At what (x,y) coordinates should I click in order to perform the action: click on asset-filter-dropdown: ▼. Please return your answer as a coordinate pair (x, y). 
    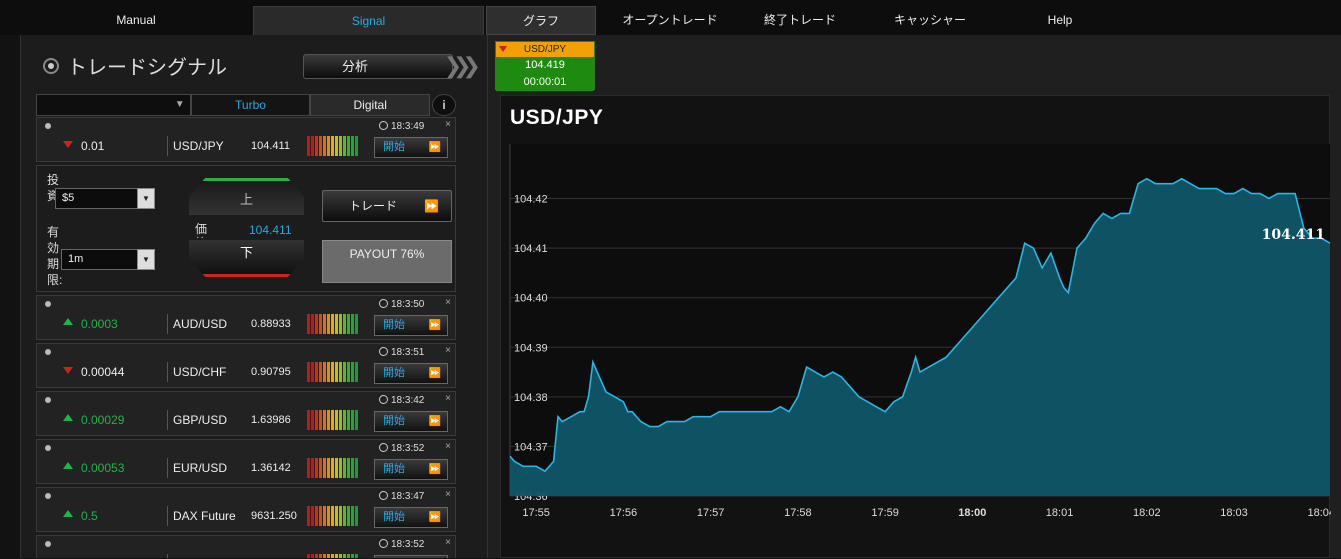
    Looking at the image, I should click on (113, 105).